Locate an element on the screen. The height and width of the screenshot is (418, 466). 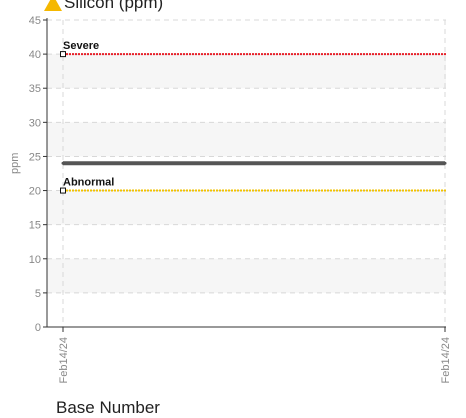
chart-title-text: Silicon (ppm) is located at coordinates (114, 6).